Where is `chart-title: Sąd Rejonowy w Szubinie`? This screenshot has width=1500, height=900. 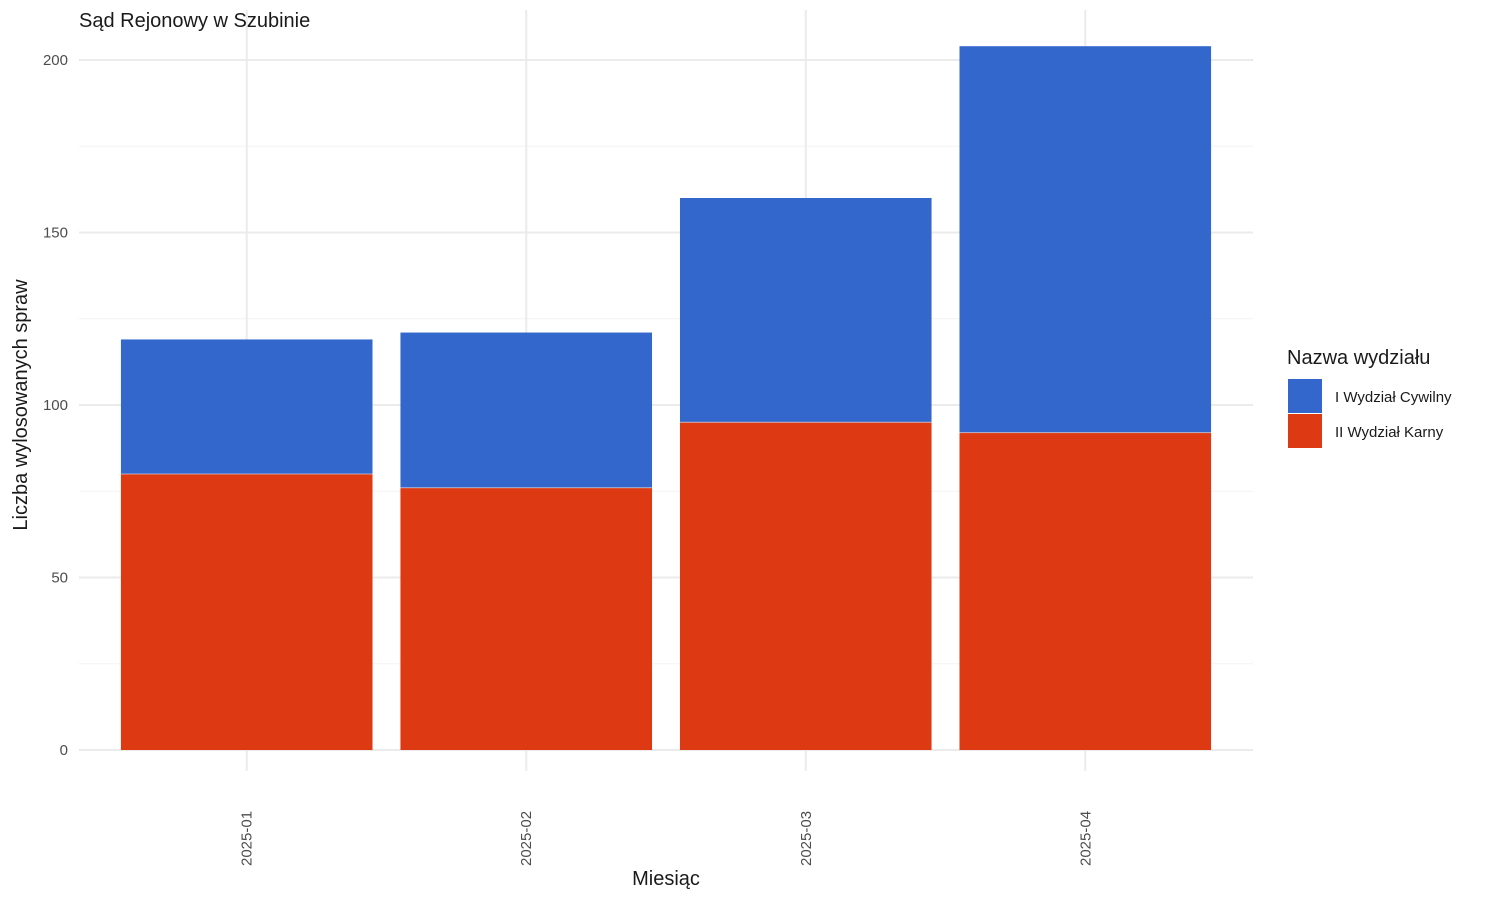 chart-title: Sąd Rejonowy w Szubinie is located at coordinates (194, 21).